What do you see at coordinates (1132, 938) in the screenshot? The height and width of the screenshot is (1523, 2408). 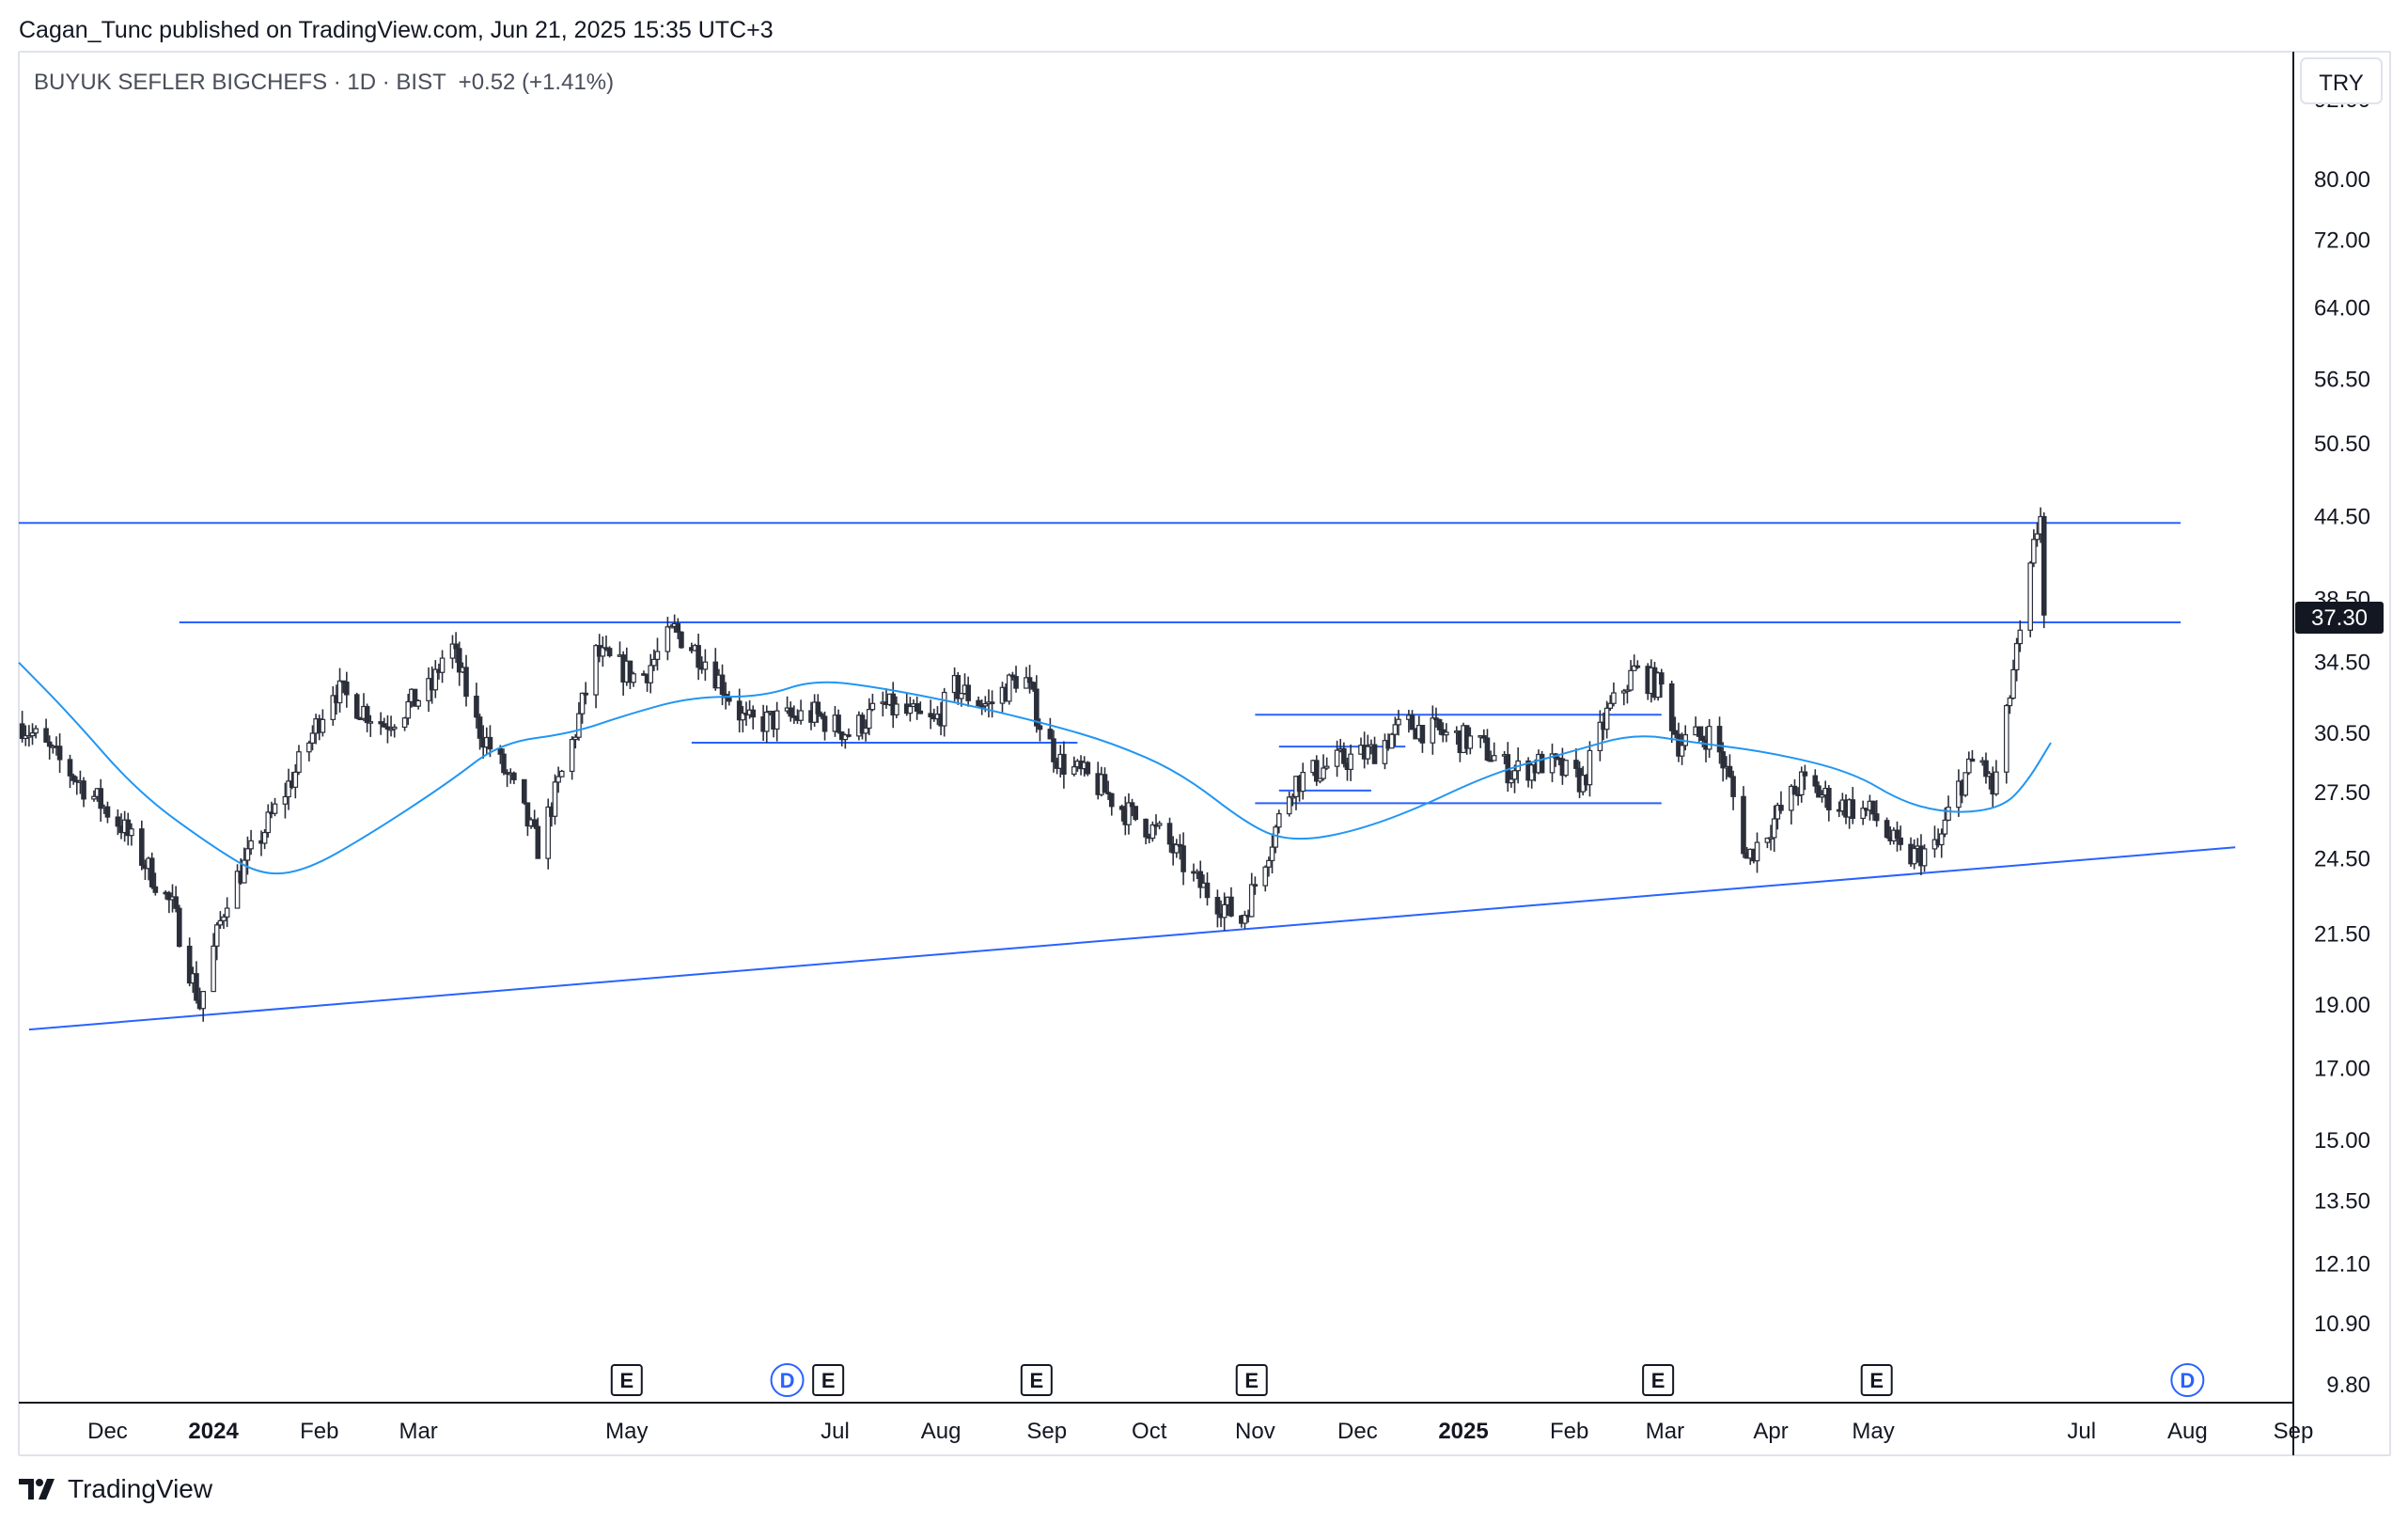 I see `trendline` at bounding box center [1132, 938].